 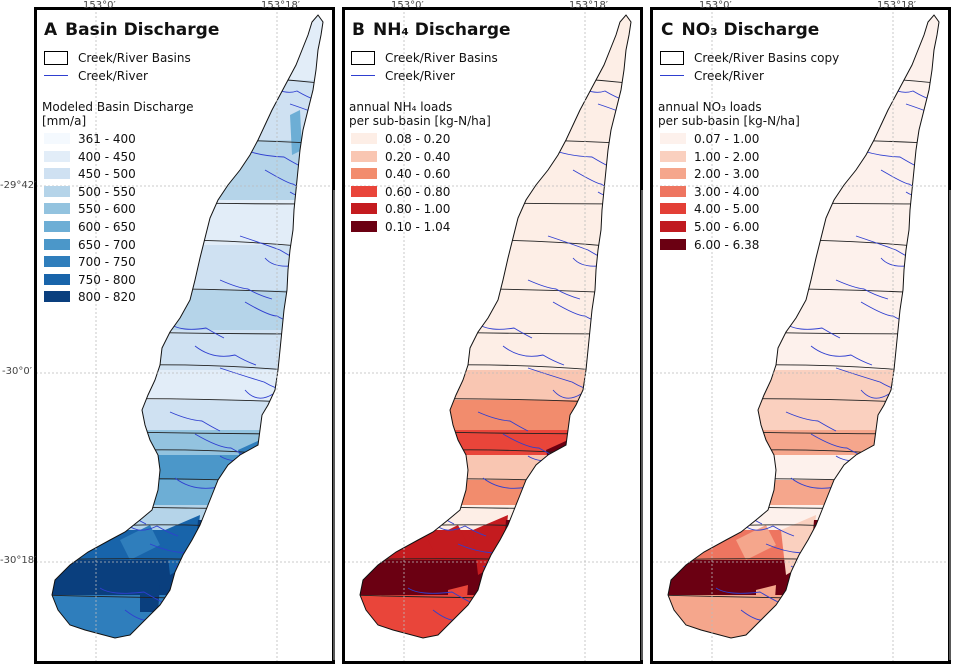 What do you see at coordinates (729, 211) in the screenshot?
I see `legend-class-item: 4.00 - 5.00` at bounding box center [729, 211].